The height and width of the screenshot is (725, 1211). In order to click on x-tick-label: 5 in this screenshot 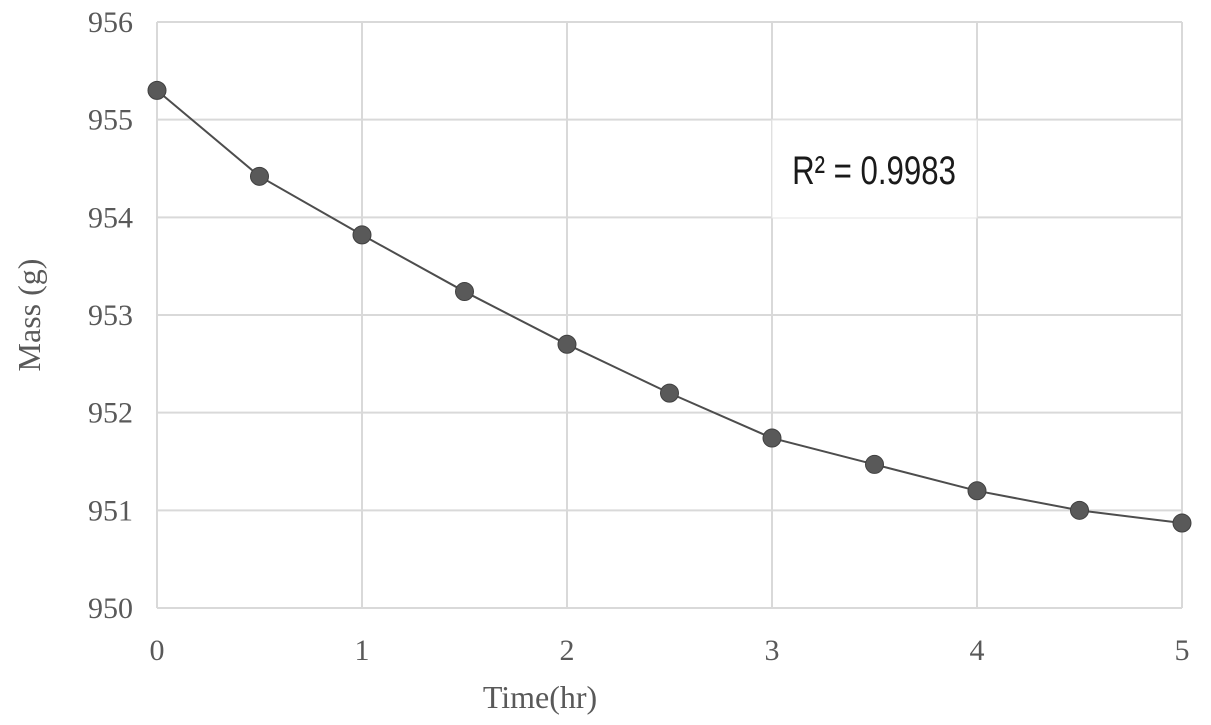, I will do `click(1182, 650)`.